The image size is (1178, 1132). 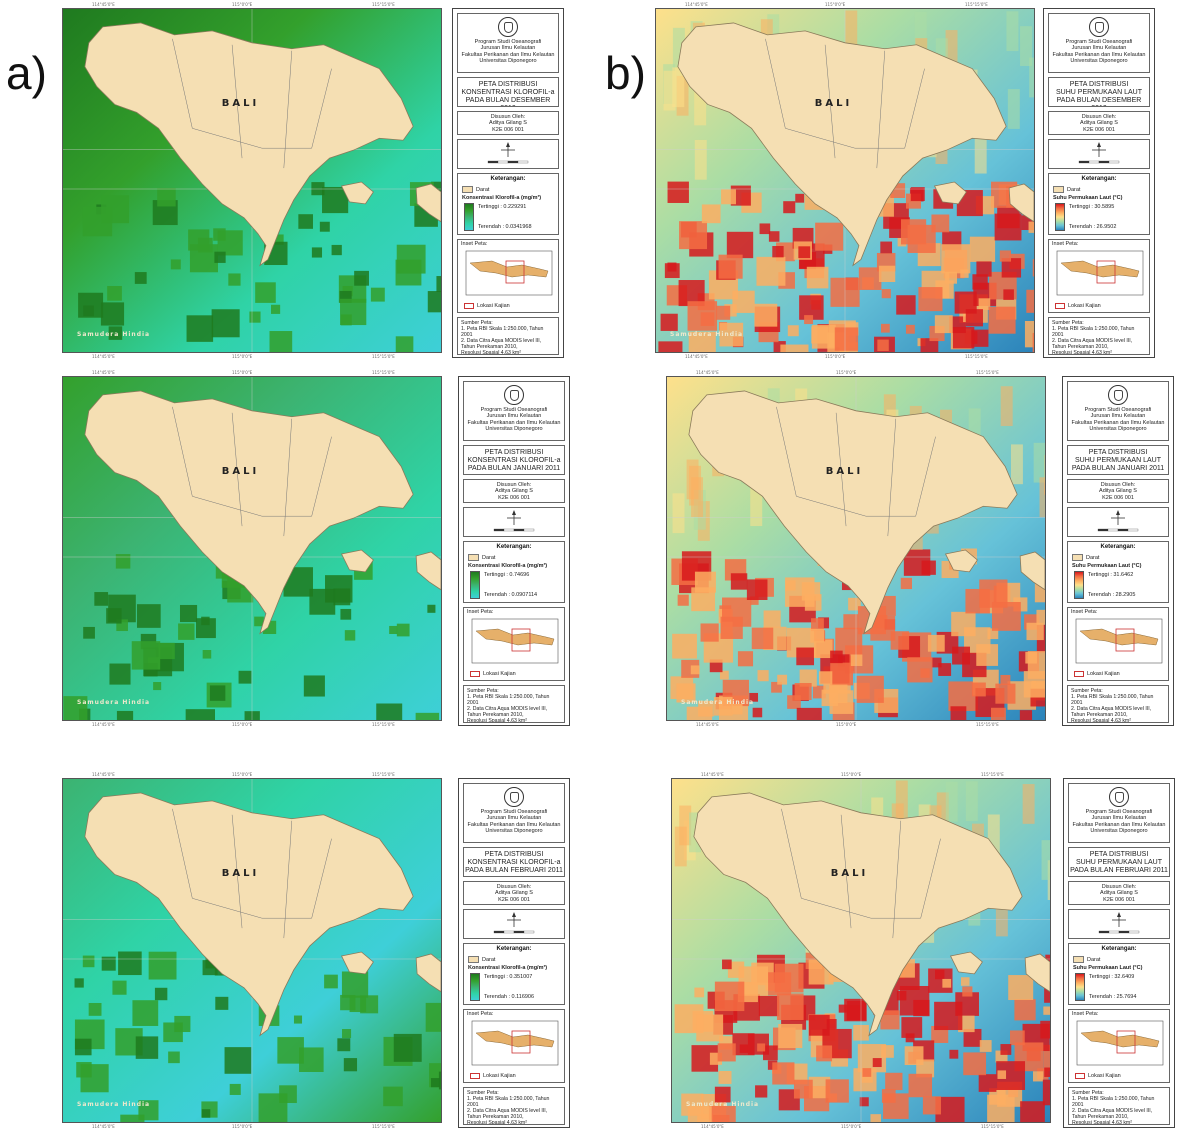 I want to click on column-label: b), so click(x=625, y=73).